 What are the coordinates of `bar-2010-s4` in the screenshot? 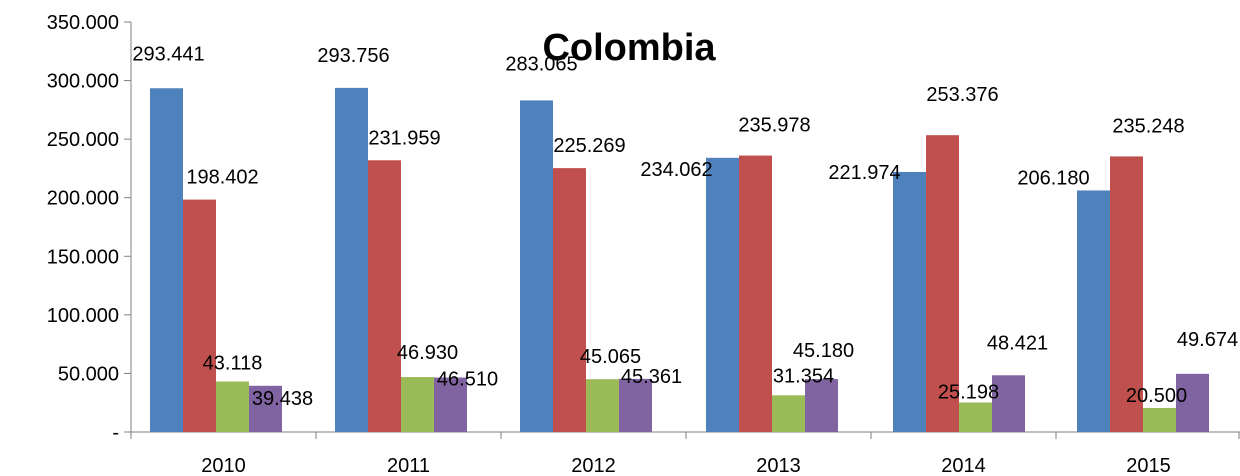 It's located at (265, 408).